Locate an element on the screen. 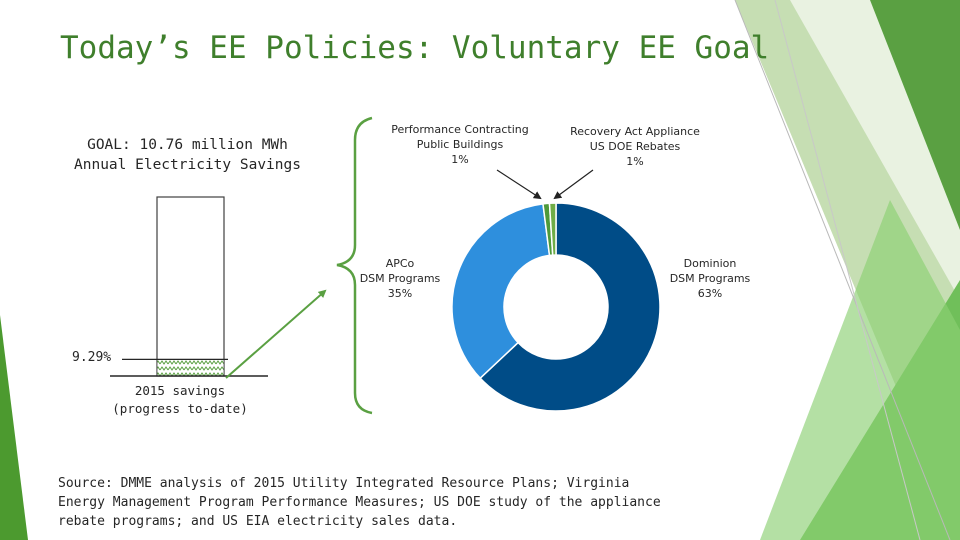 This screenshot has height=540, width=960. slice-label-recovery-act: Recovery Act Appliance US DOE Rebates 1% is located at coordinates (635, 146).